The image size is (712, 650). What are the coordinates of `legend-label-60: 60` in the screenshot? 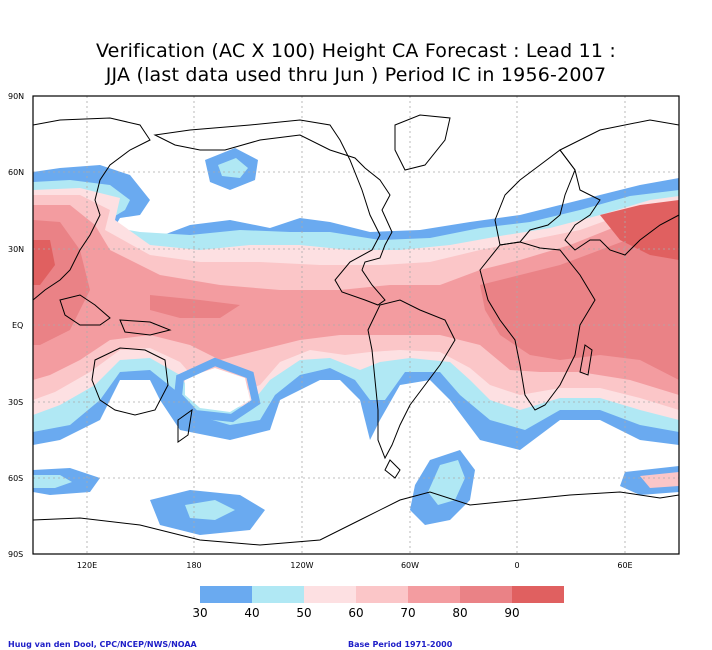 It's located at (355, 613).